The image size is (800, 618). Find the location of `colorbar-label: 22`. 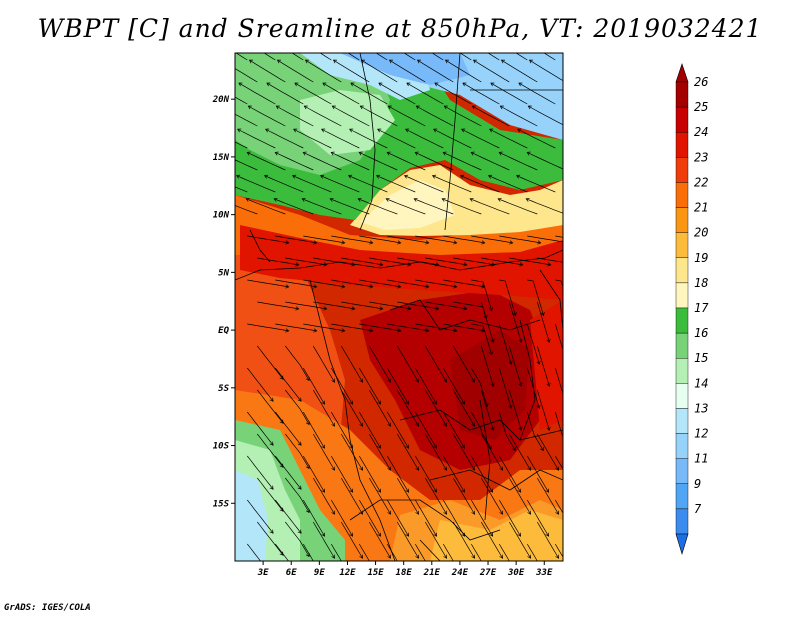

colorbar-label: 22 is located at coordinates (701, 182).